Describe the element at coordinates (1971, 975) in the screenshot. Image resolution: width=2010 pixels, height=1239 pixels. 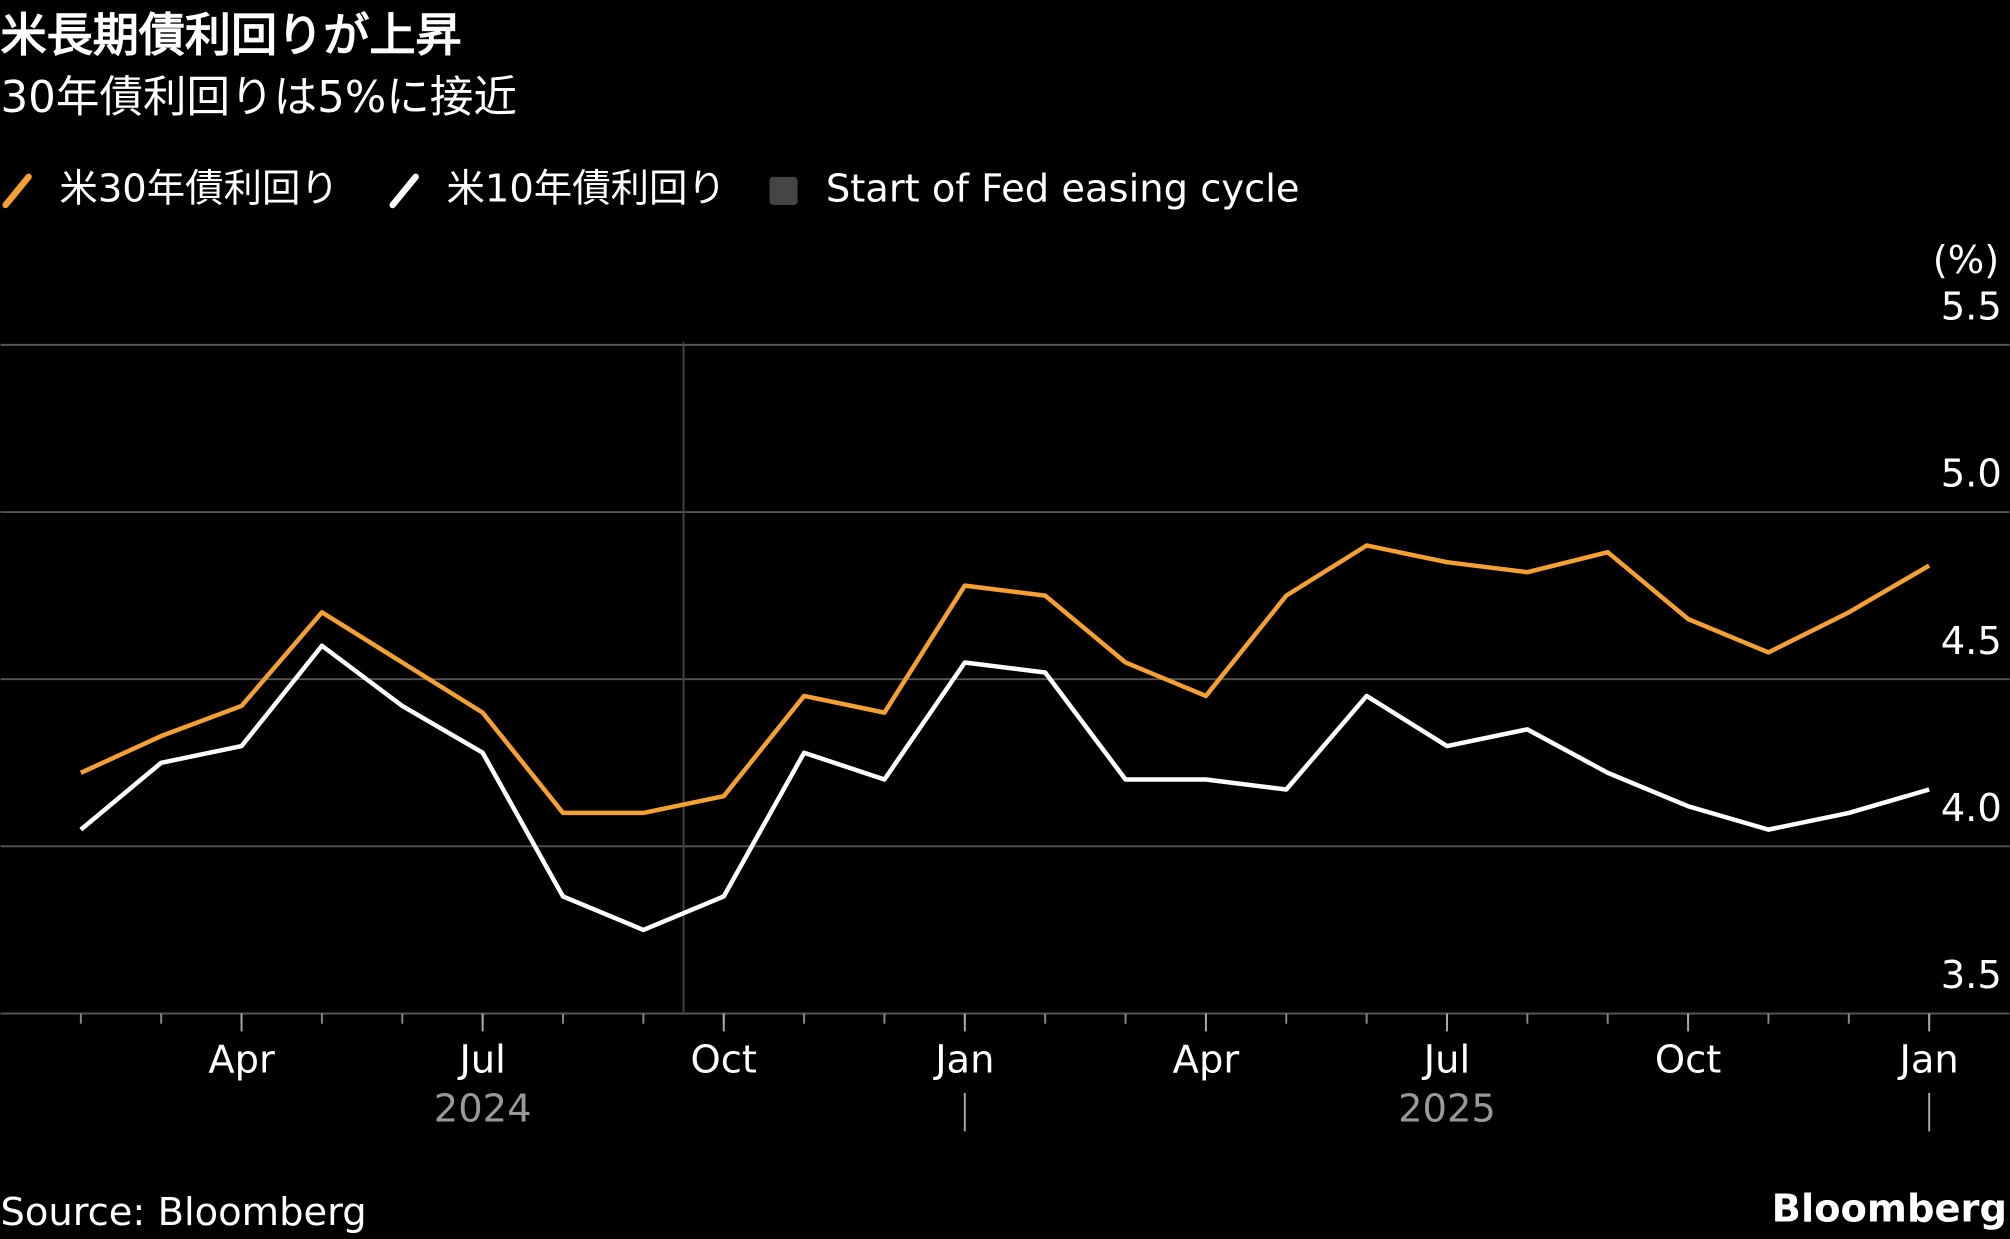
I see `y-tick-label: 3.5` at that location.